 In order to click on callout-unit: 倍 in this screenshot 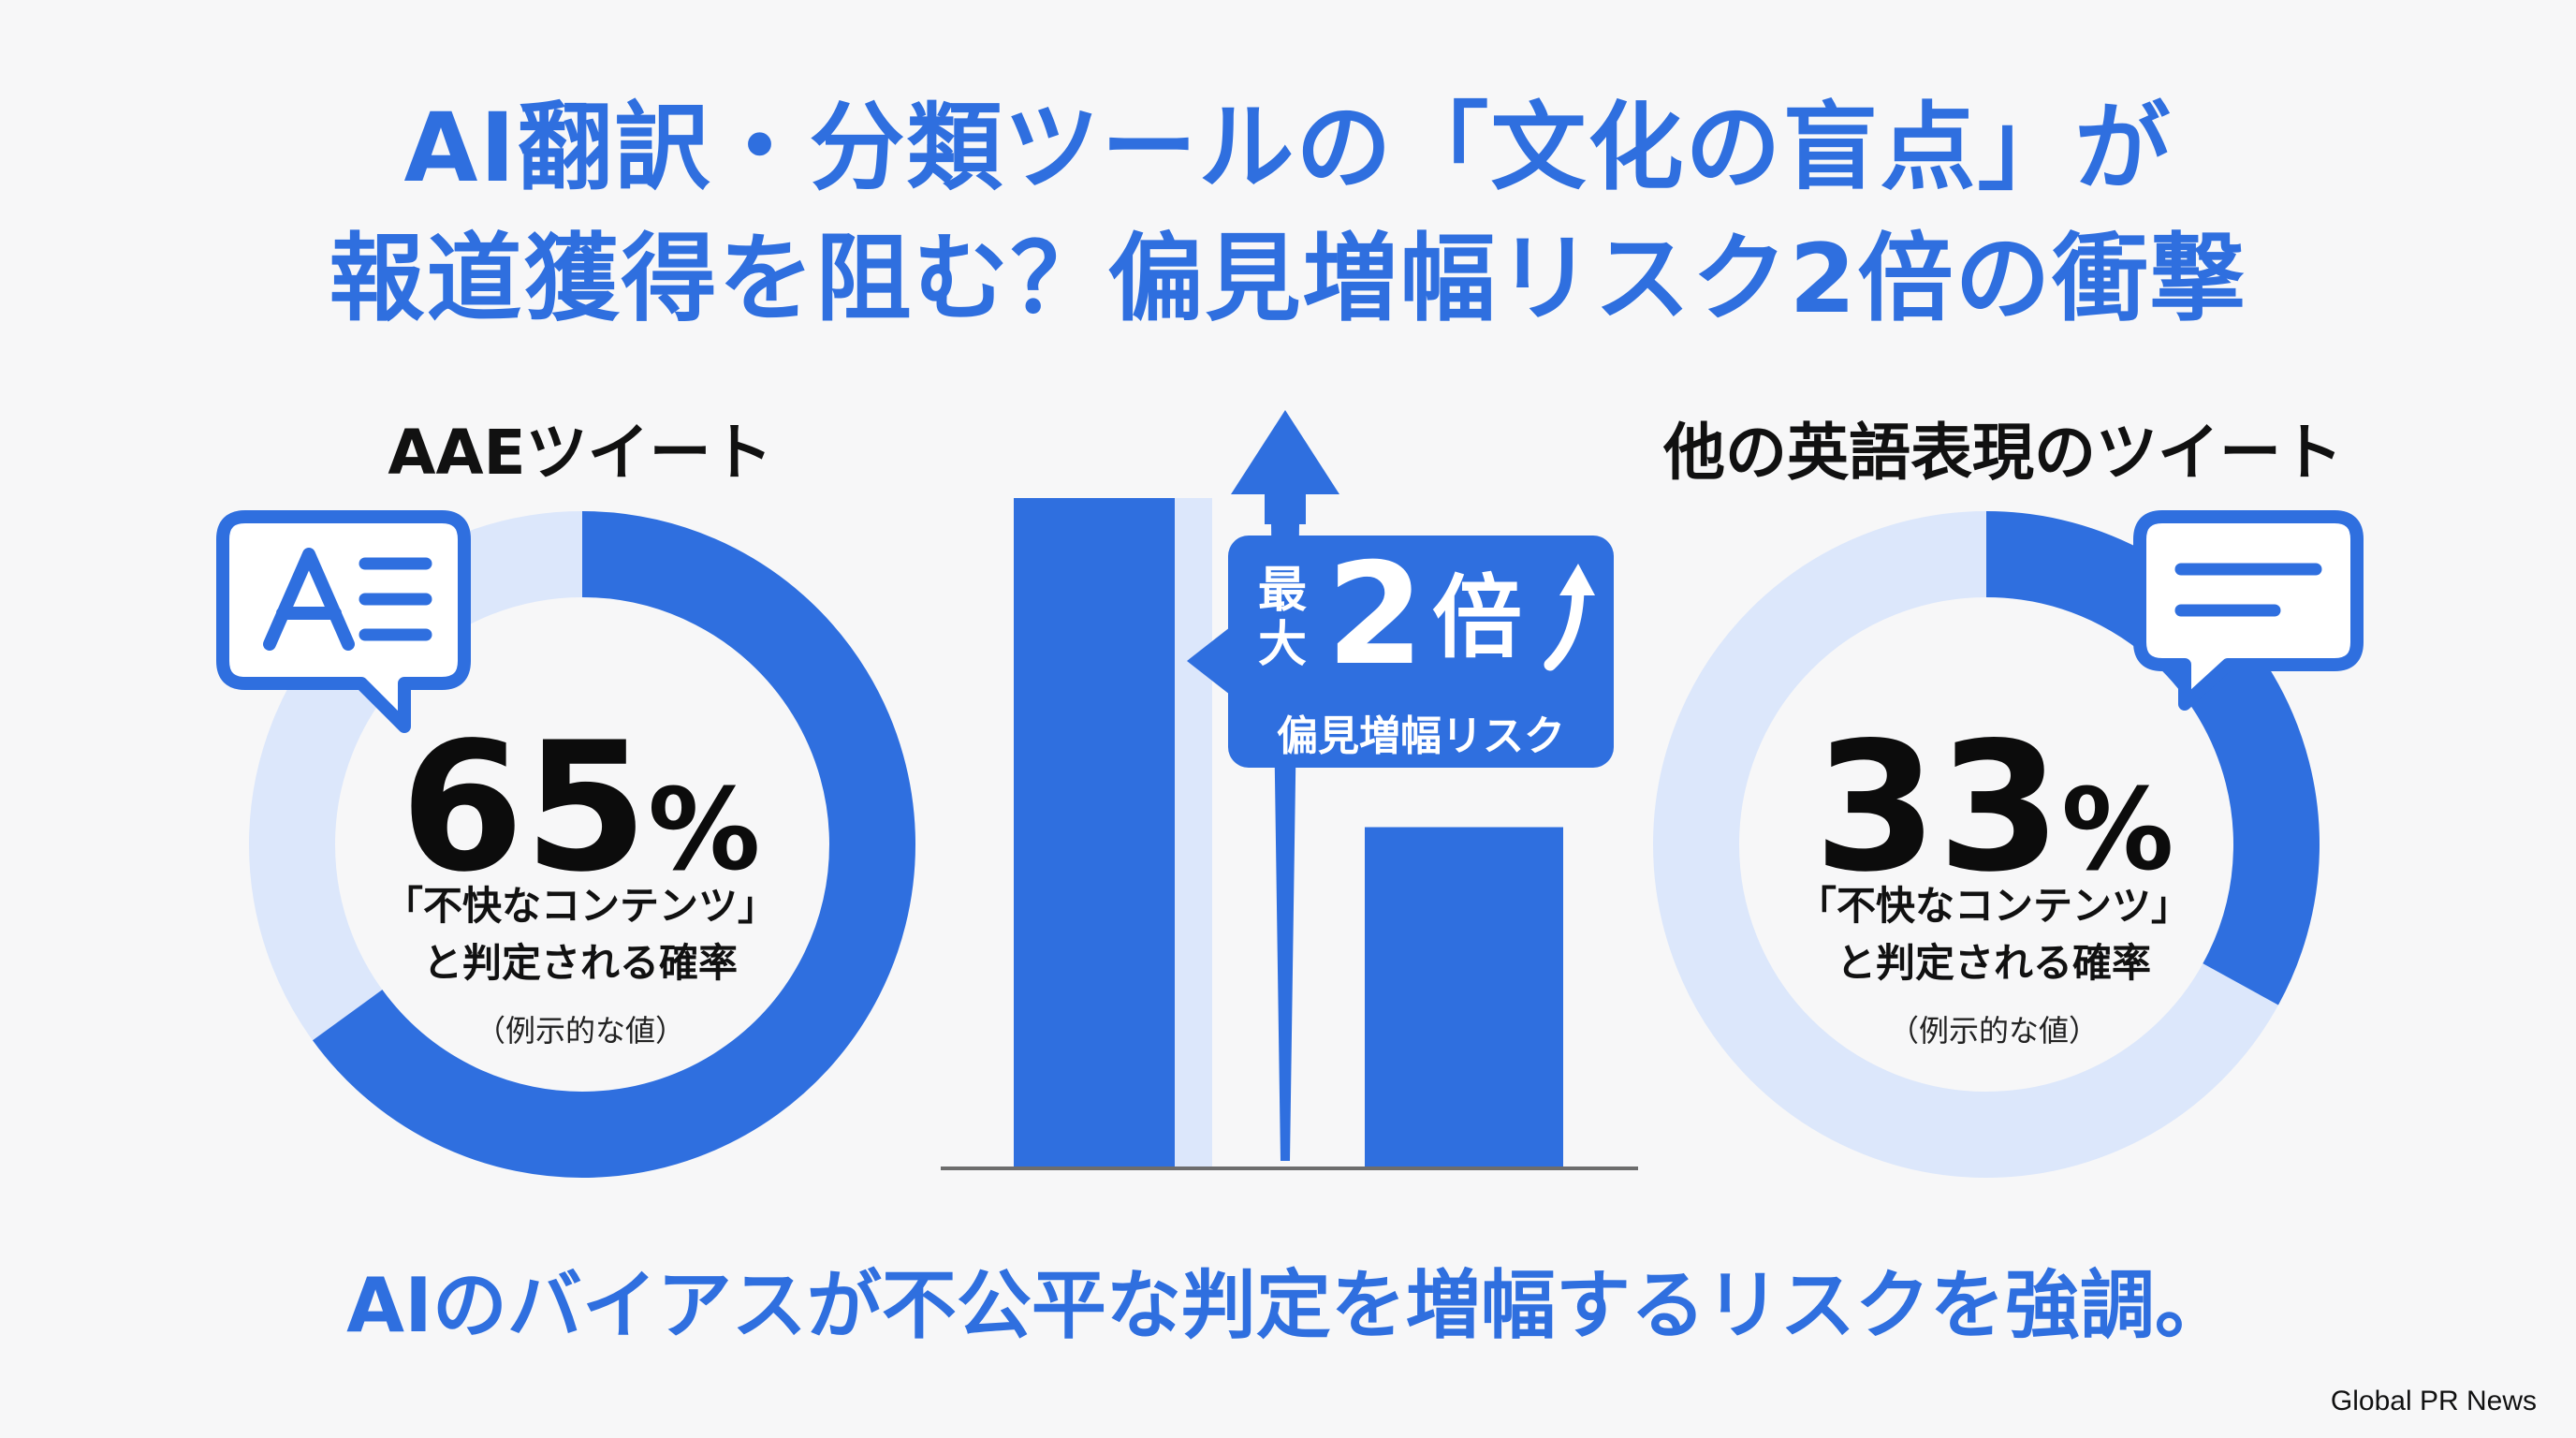, I will do `click(1477, 617)`.